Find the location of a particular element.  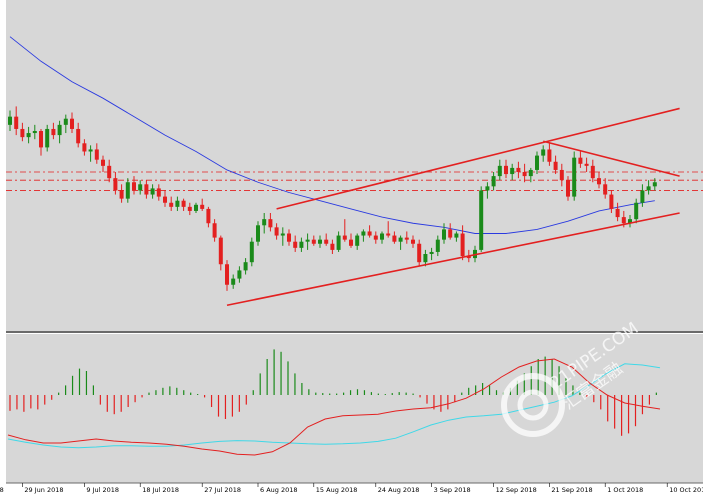

x-tick-label-3: 18 Jul 2018 is located at coordinates (160, 490).